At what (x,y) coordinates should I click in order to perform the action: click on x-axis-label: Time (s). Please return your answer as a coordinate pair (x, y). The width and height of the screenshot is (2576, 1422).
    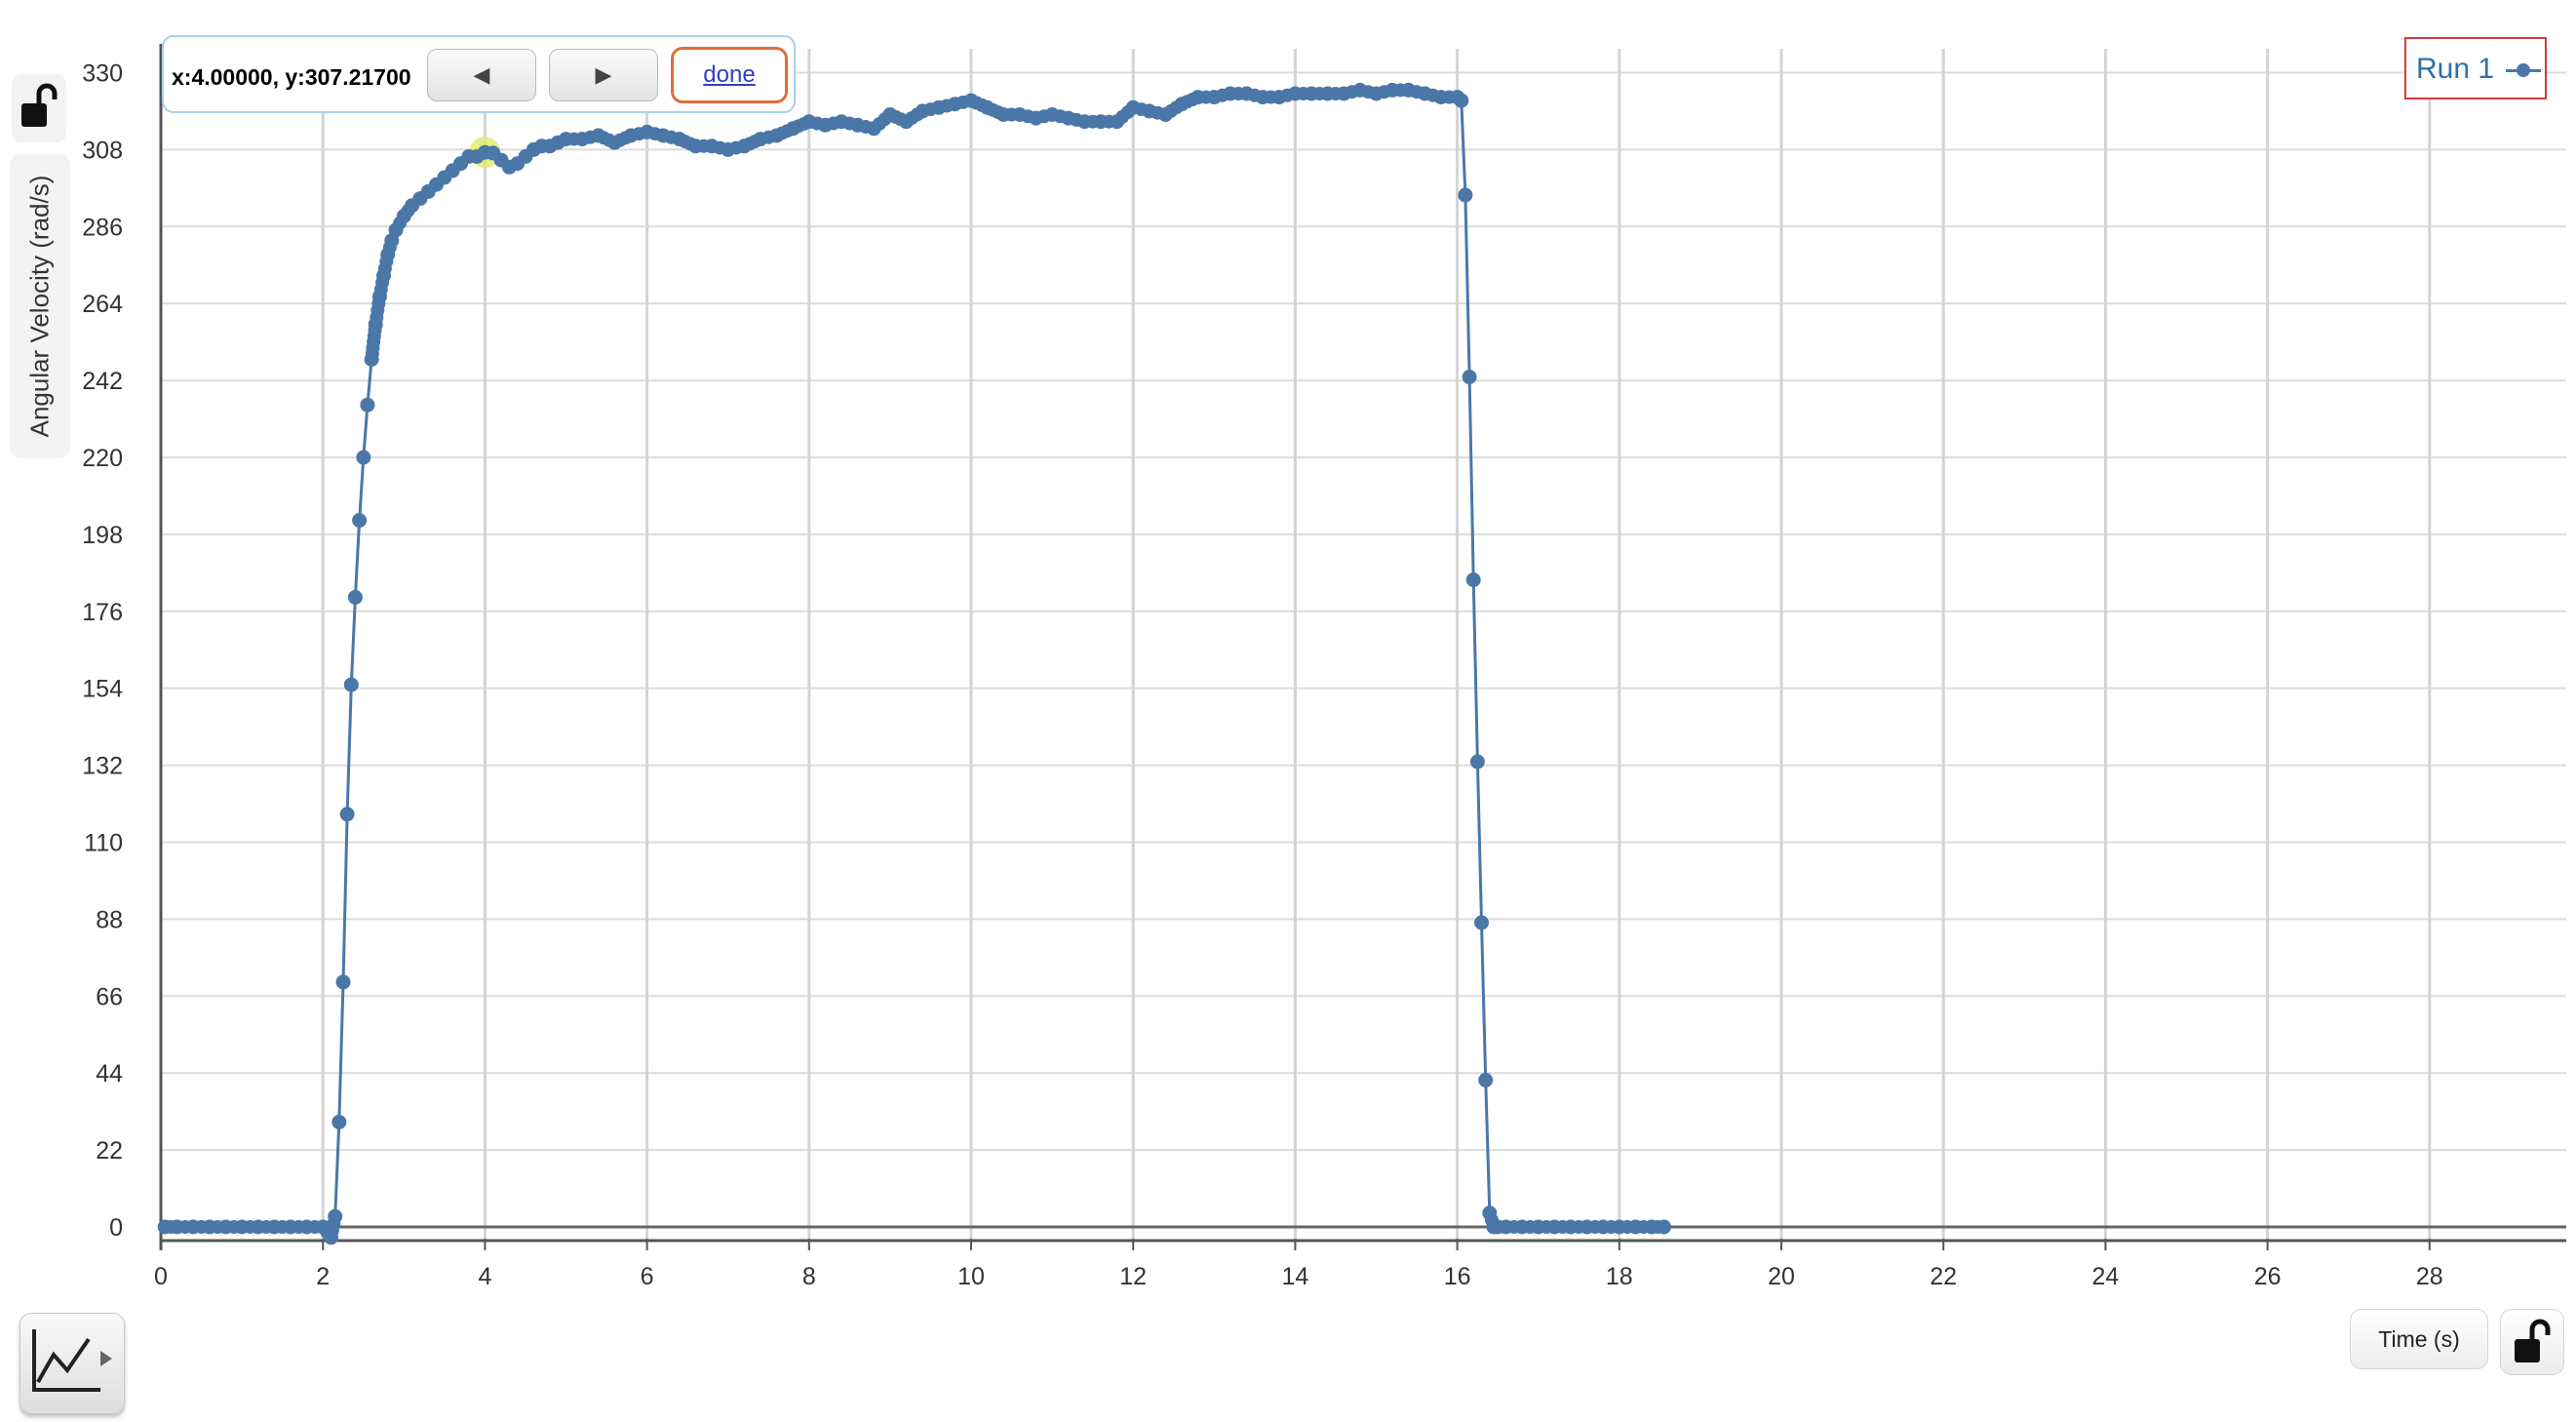
    Looking at the image, I should click on (2419, 1339).